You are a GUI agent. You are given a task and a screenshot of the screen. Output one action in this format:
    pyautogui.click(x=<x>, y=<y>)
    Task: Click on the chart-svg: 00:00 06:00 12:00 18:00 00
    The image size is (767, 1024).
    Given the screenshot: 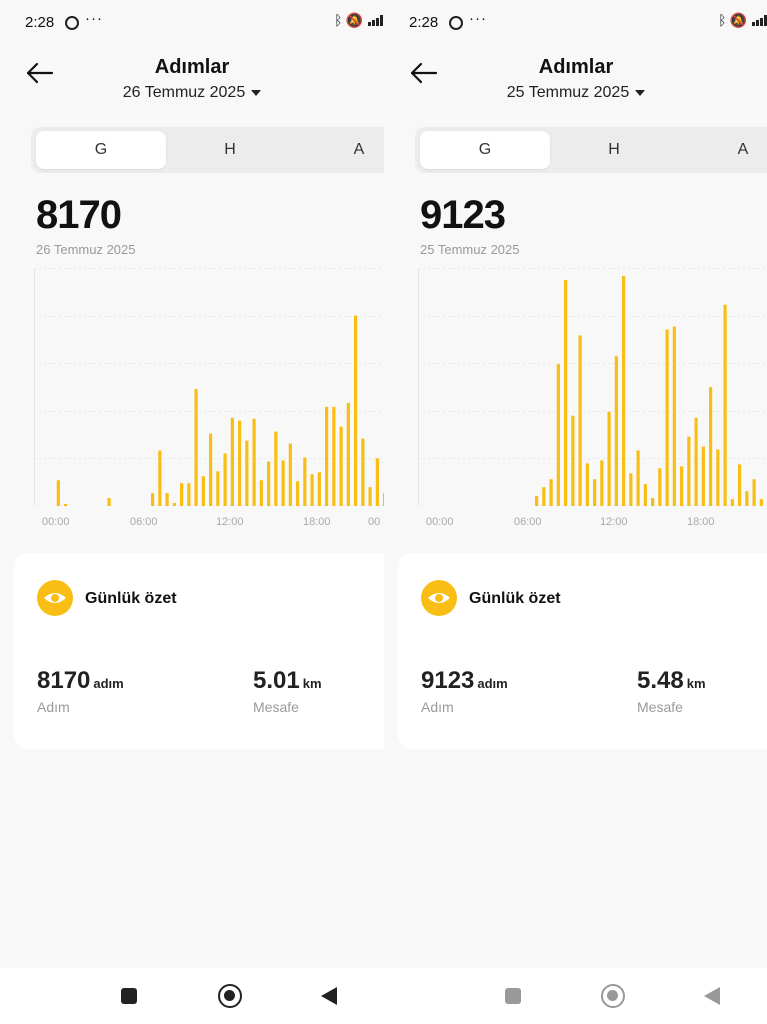 What is the action you would take?
    pyautogui.click(x=209, y=398)
    